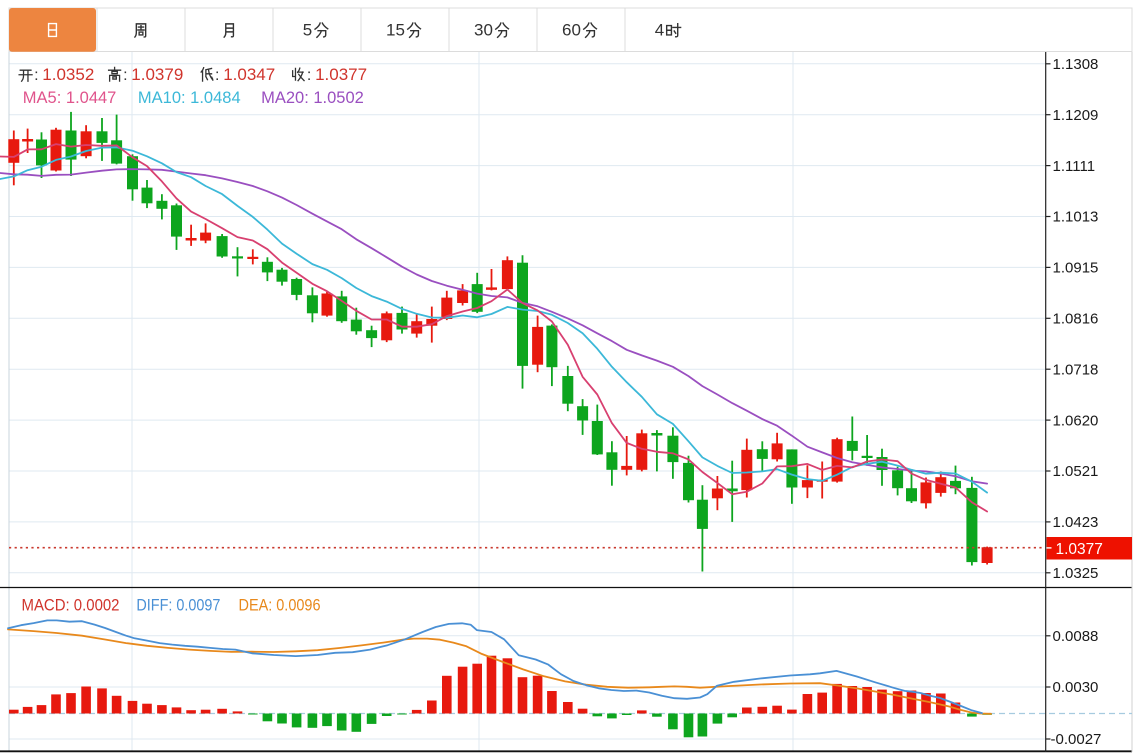 The width and height of the screenshot is (1142, 755). Describe the element at coordinates (249, 74) in the screenshot. I see `svg-text: 1.0347` at that location.